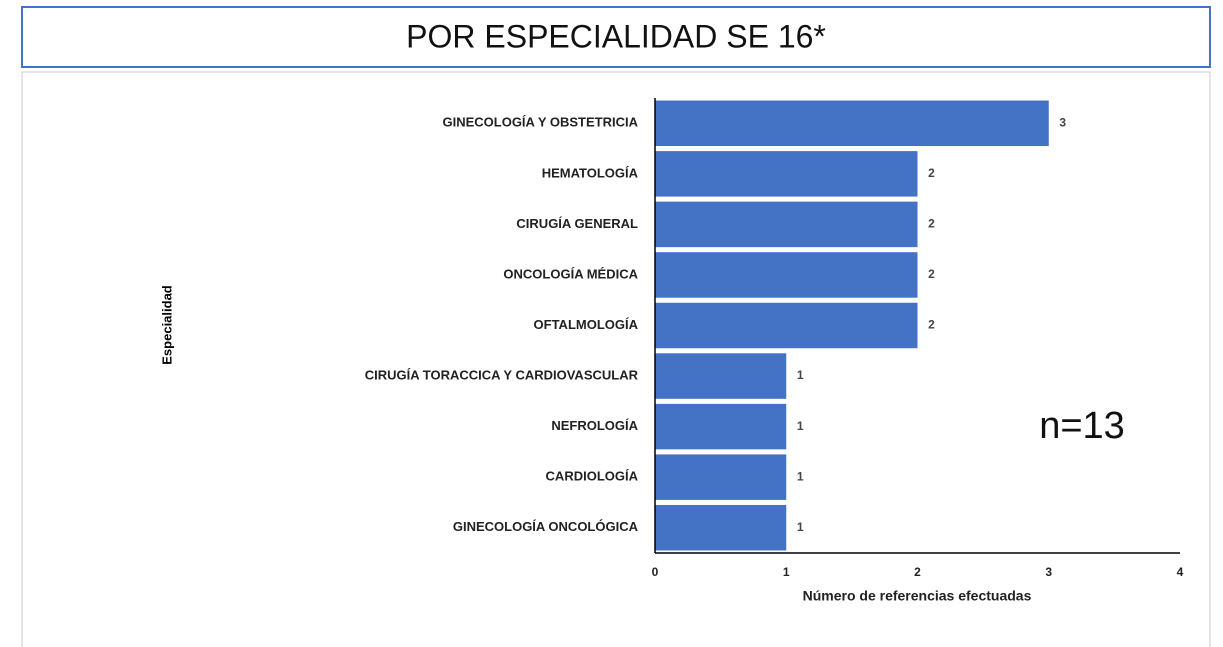  What do you see at coordinates (917, 572) in the screenshot?
I see `x-tick-label: 2` at bounding box center [917, 572].